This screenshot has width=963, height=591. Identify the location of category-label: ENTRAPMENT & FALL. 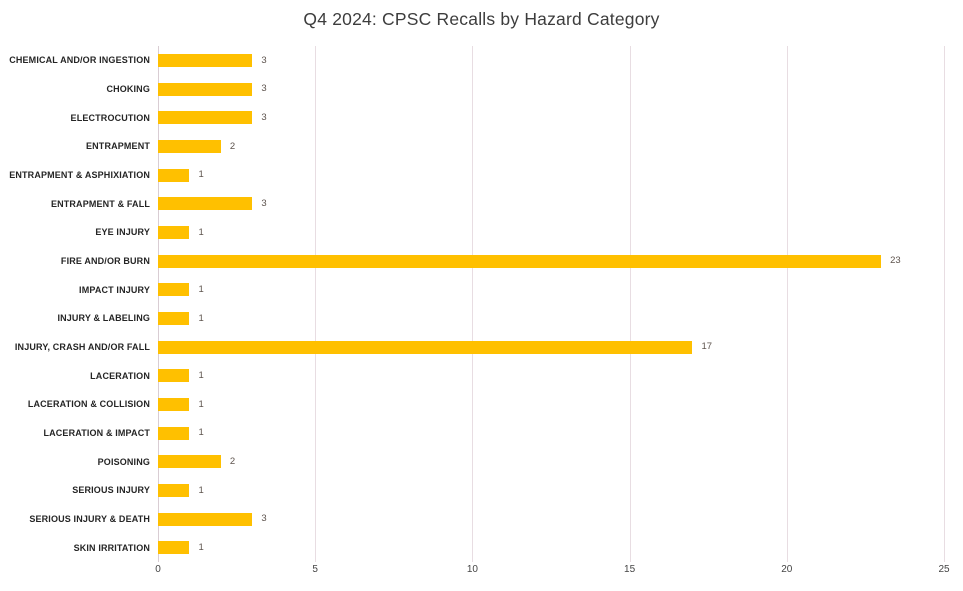
(100, 203).